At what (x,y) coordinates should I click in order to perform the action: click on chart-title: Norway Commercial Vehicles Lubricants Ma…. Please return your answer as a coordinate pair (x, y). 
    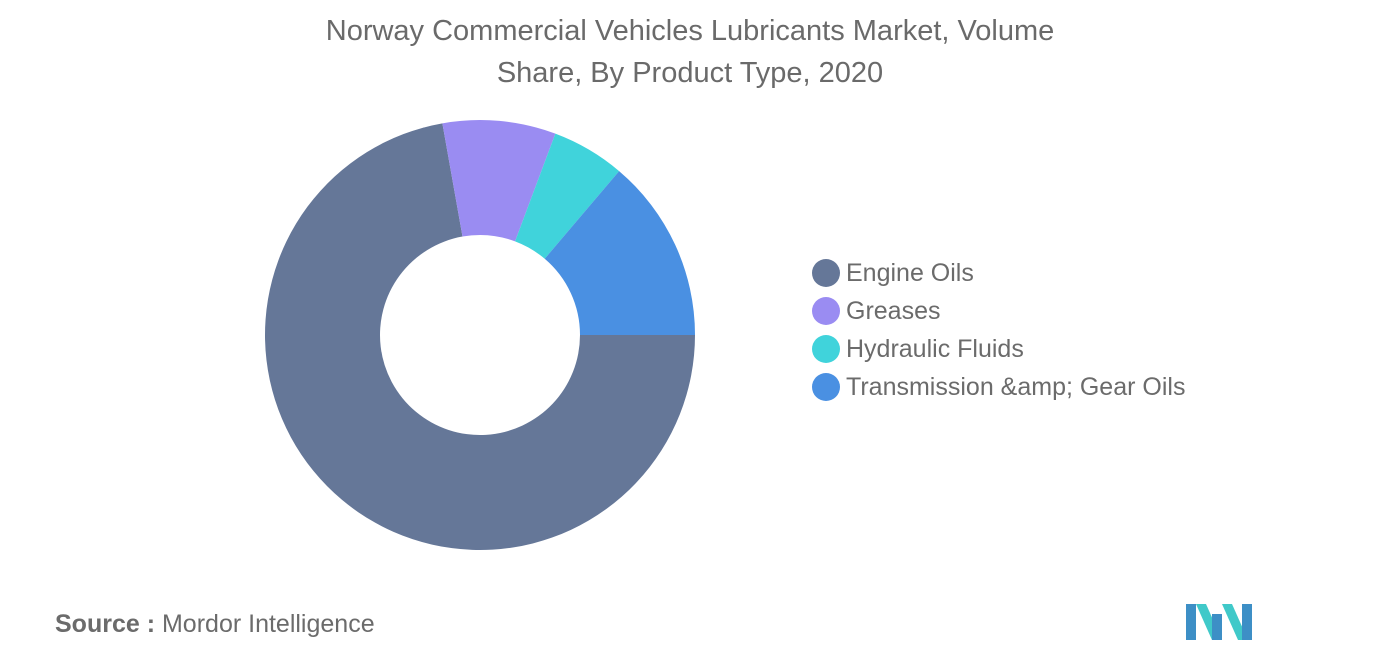
    Looking at the image, I should click on (688, 52).